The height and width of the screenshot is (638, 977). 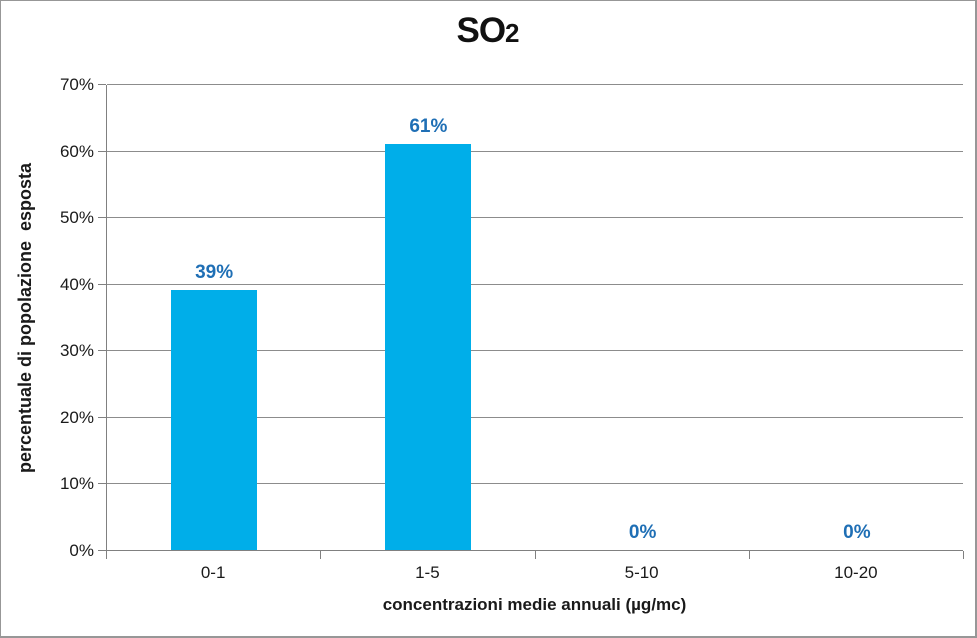 I want to click on y-tick-label: 70%, so click(x=76, y=84).